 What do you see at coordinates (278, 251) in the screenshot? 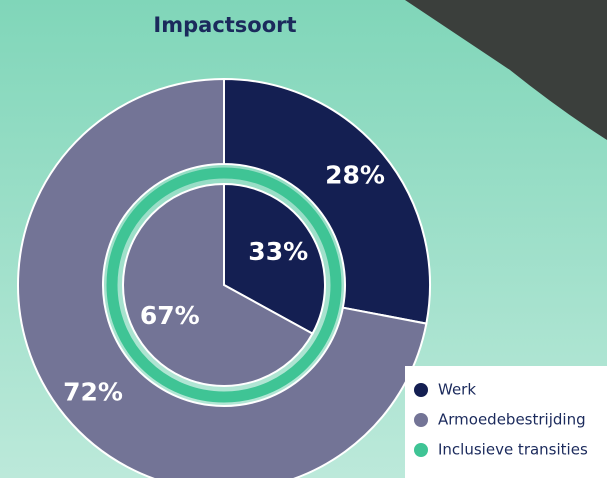
I see `data-label: 33%` at bounding box center [278, 251].